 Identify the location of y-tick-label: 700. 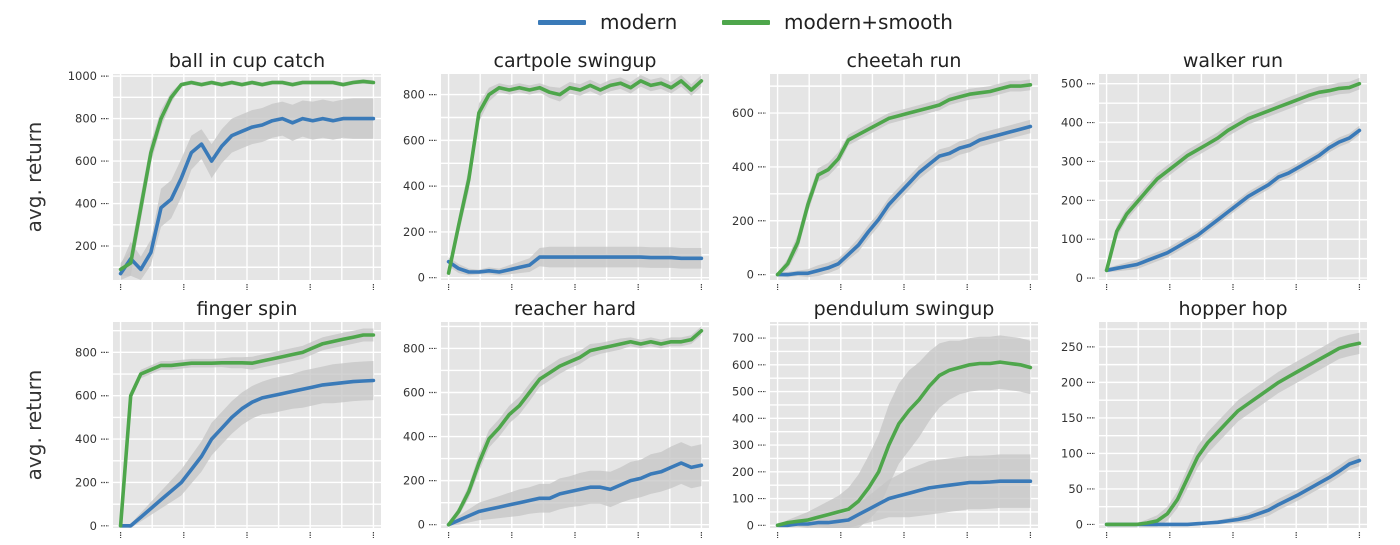
(743, 338).